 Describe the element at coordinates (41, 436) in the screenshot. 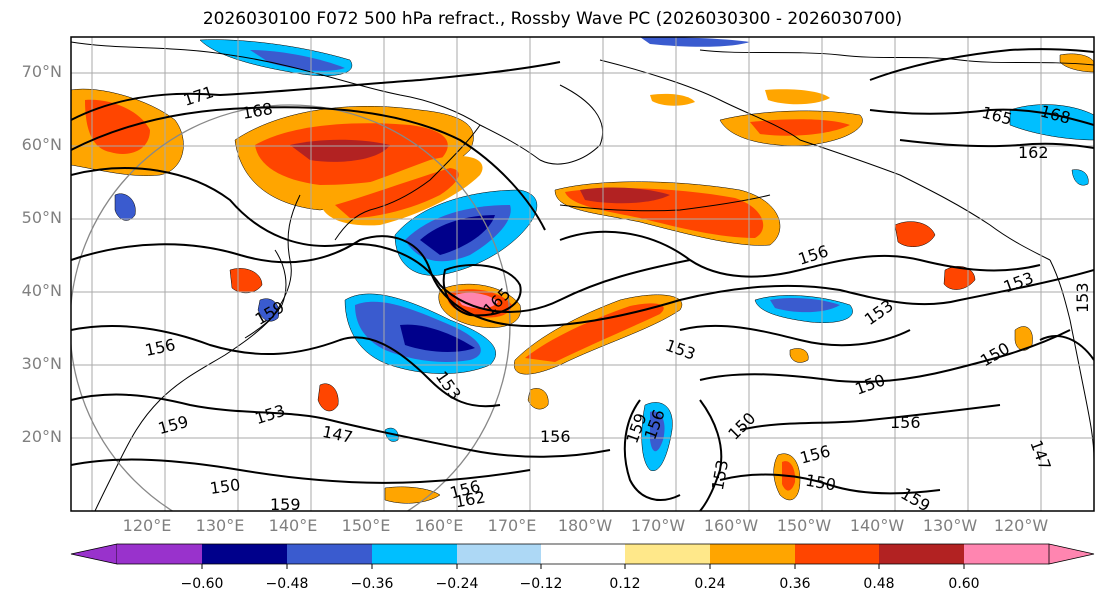

I see `lat-label: 20°N` at that location.